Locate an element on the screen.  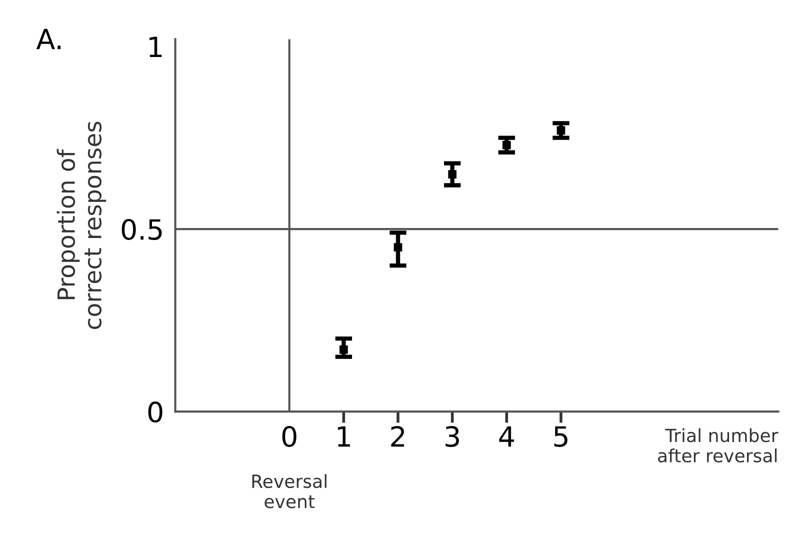
x-tick-label: 0 is located at coordinates (289, 436).